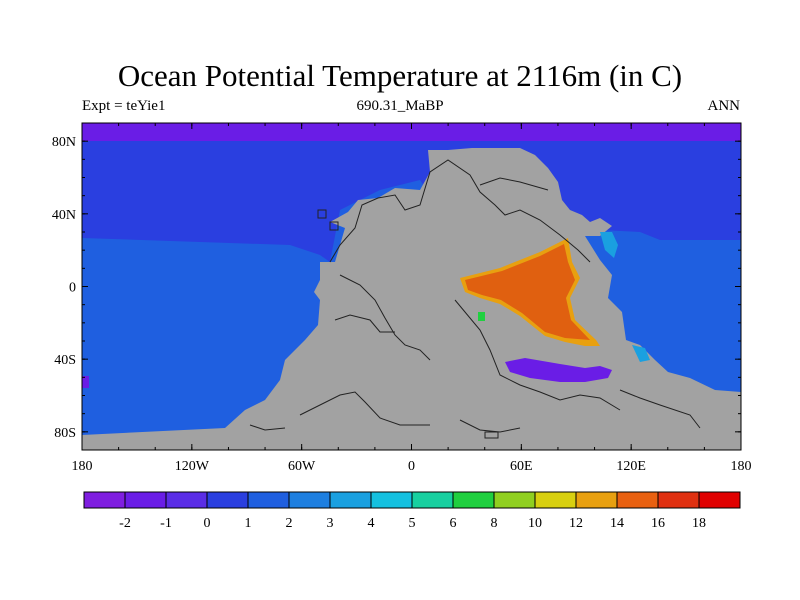 This screenshot has width=800, height=600. I want to click on polar-ocean-band, so click(411, 132).